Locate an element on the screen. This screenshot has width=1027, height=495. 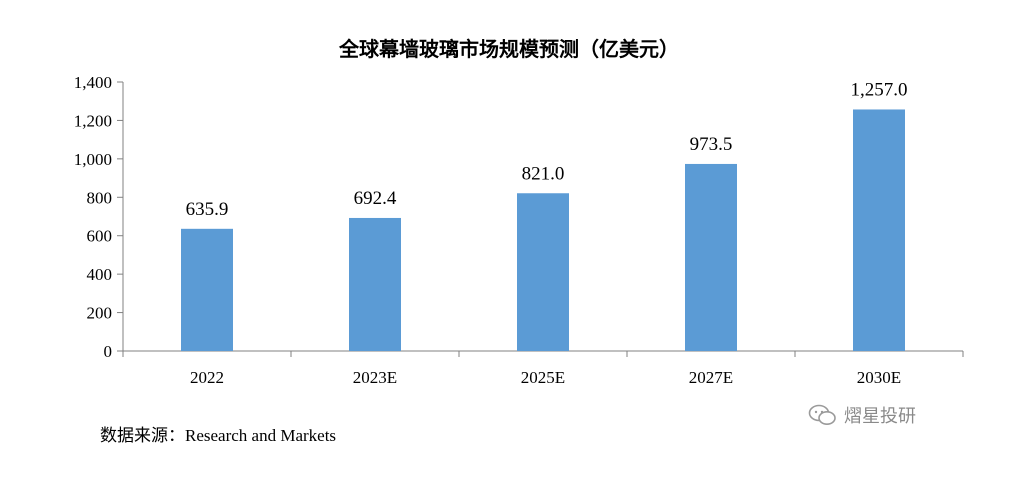
data-label: 1,257.0 is located at coordinates (879, 89).